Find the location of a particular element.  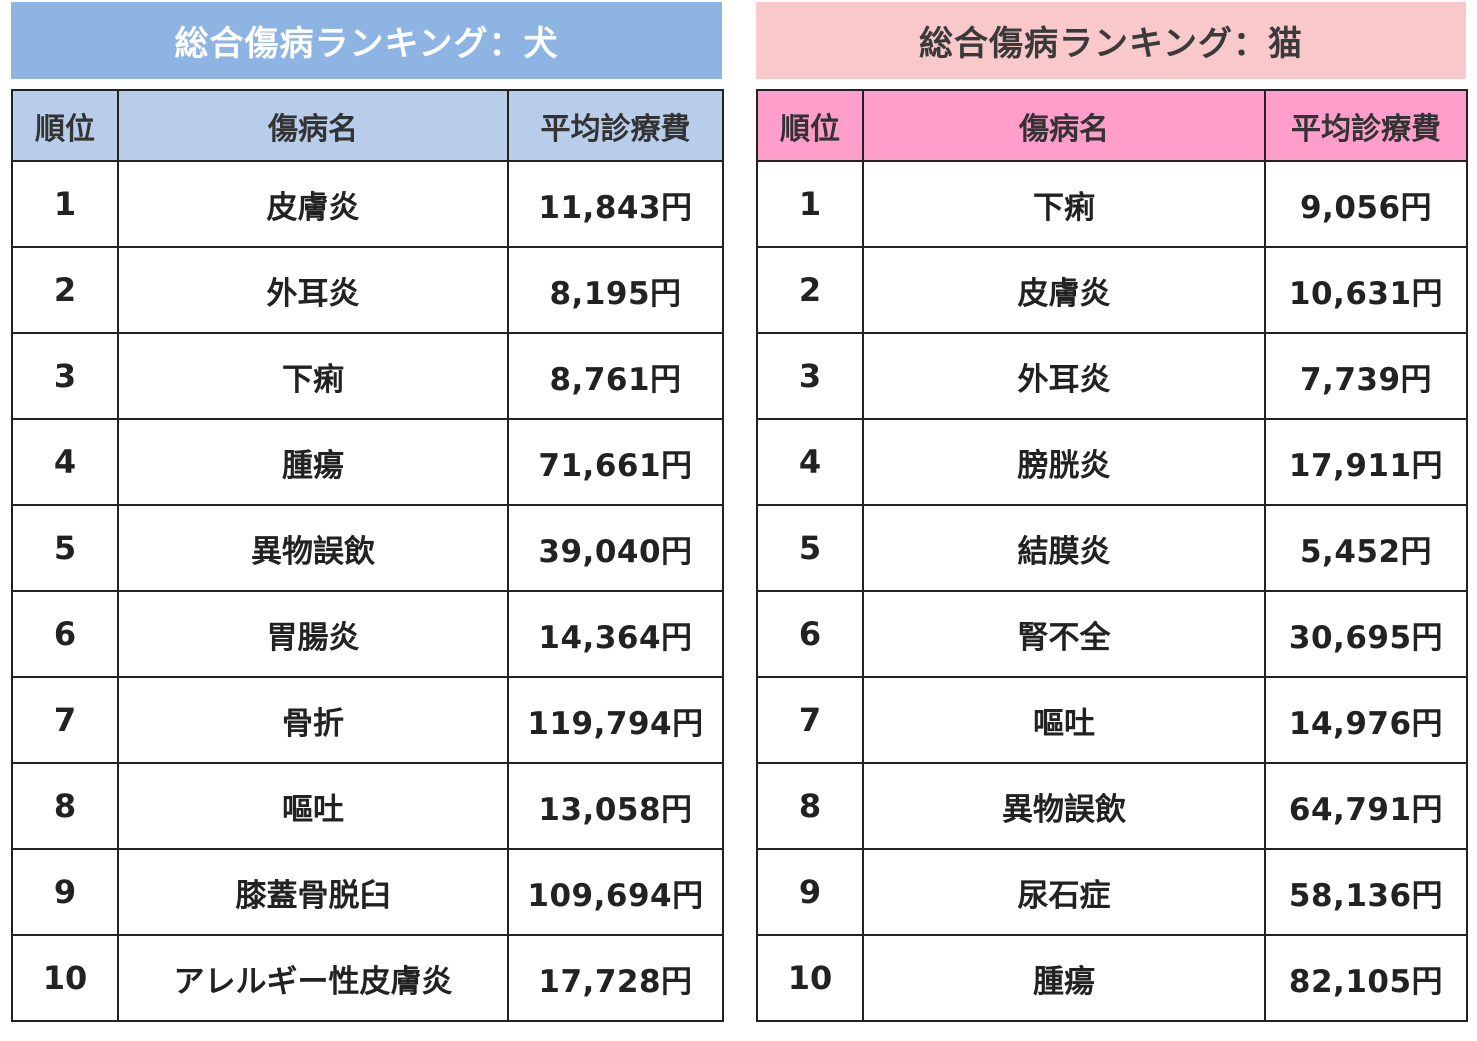

dog-cell-rank: 10 is located at coordinates (65, 978).